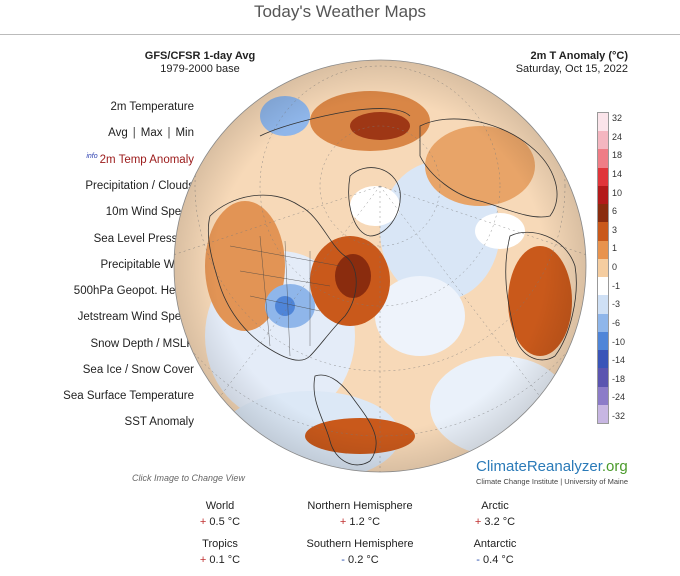  What do you see at coordinates (146, 159) in the screenshot?
I see `menu-2m-temp-anomaly-label: 2m Temp Anomaly` at bounding box center [146, 159].